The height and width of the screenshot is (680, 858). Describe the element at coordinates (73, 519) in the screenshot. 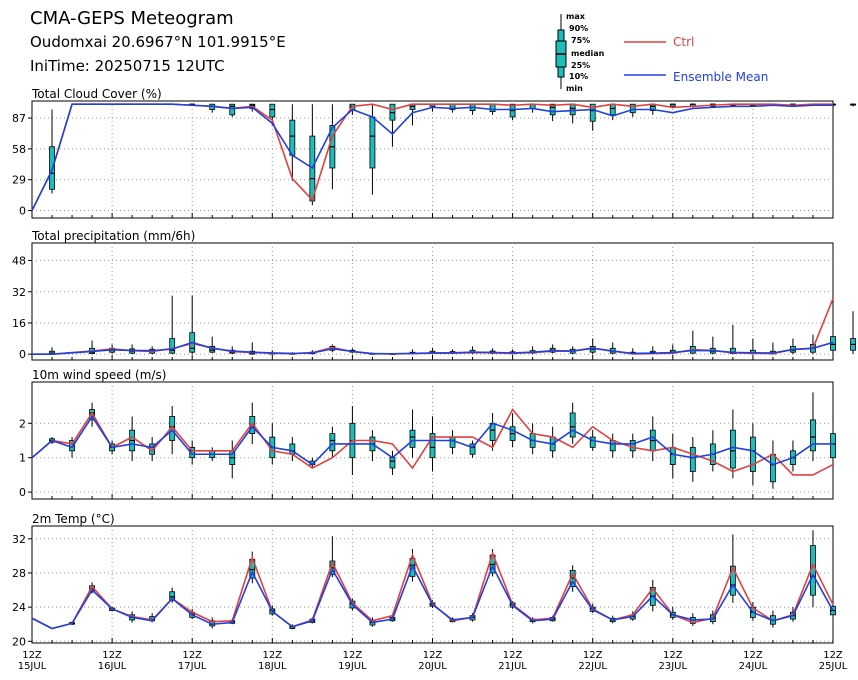

I see `panel-title-temp: 2m Temp (°C)` at that location.